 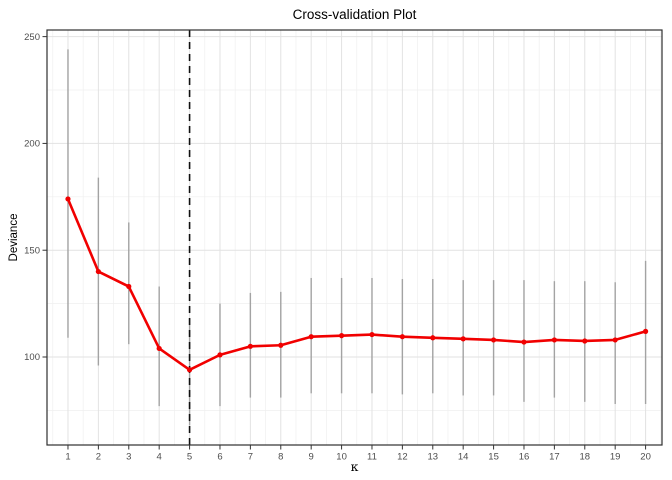 What do you see at coordinates (189, 457) in the screenshot?
I see `x-tick-label: 5` at bounding box center [189, 457].